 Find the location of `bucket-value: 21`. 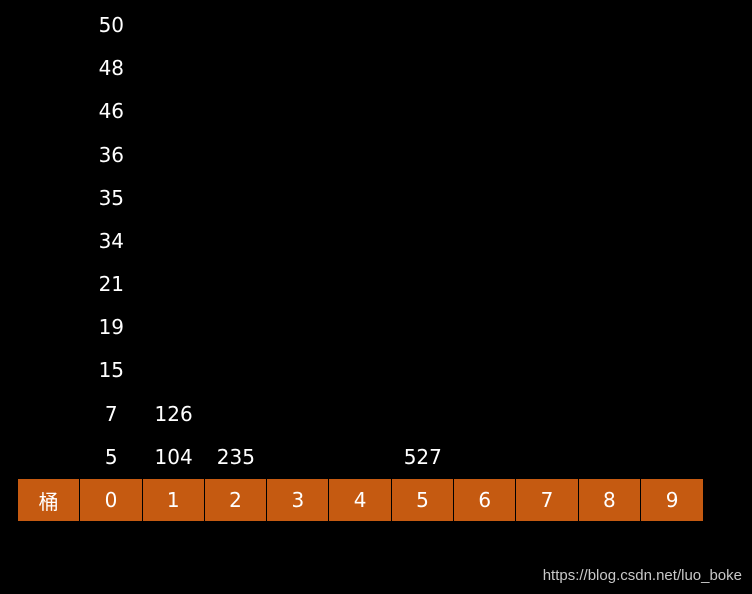

bucket-value: 21 is located at coordinates (111, 284).